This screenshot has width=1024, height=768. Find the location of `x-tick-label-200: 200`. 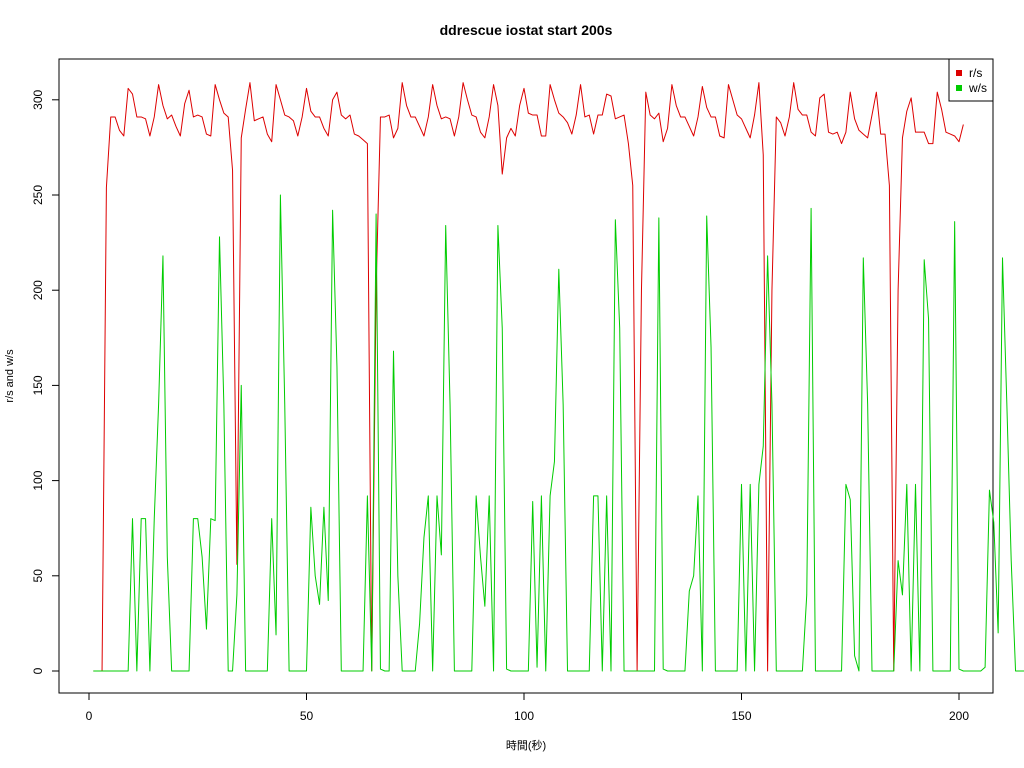

x-tick-label-200: 200 is located at coordinates (959, 716).